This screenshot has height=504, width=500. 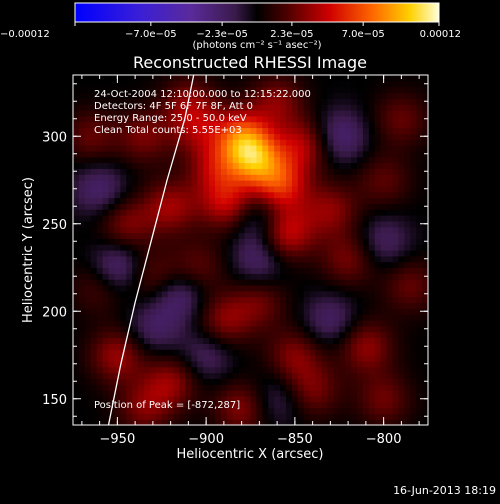 What do you see at coordinates (118, 439) in the screenshot?
I see `x-tick-label: −950` at bounding box center [118, 439].